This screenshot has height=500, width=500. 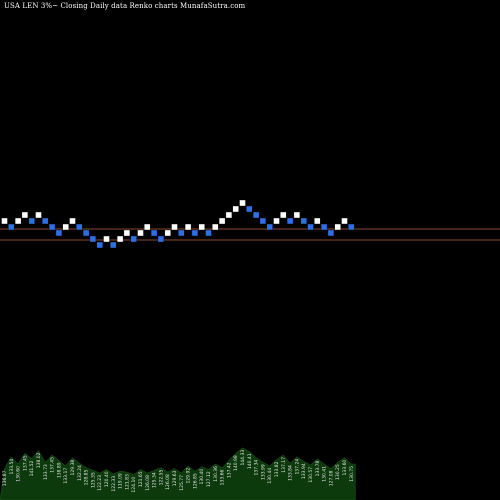 I want to click on x-tick-label: 138.02, so click(x=39, y=460).